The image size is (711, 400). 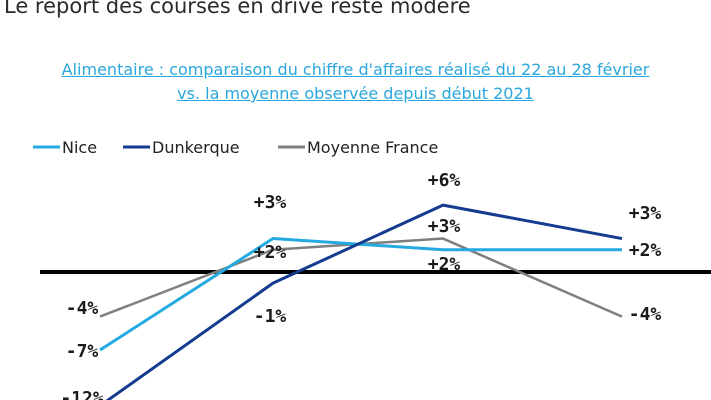 I want to click on chart-legend: Nice Dunkerque Moyenne France, so click(x=235, y=147).